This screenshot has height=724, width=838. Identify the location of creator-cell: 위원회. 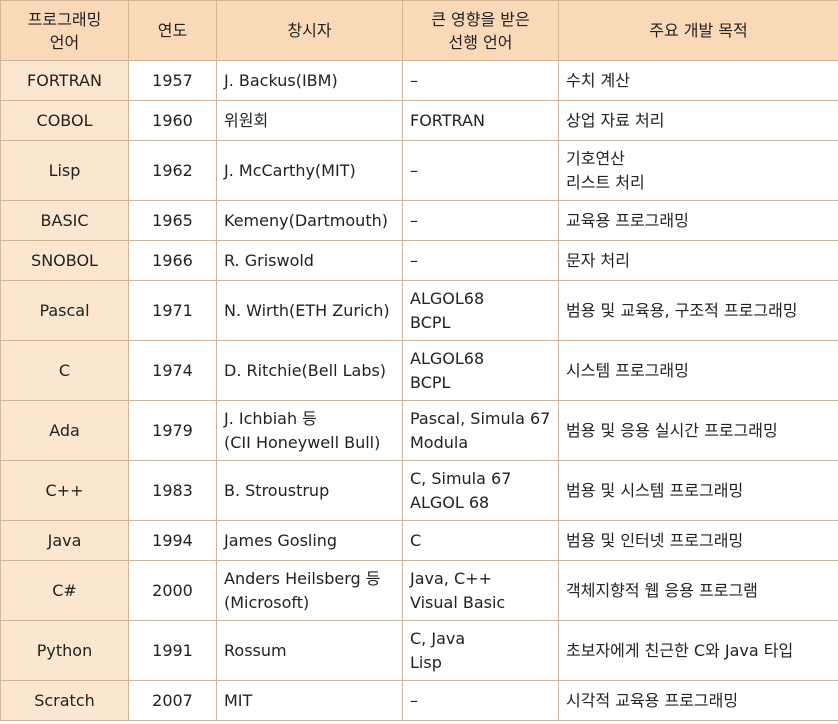
(309, 120).